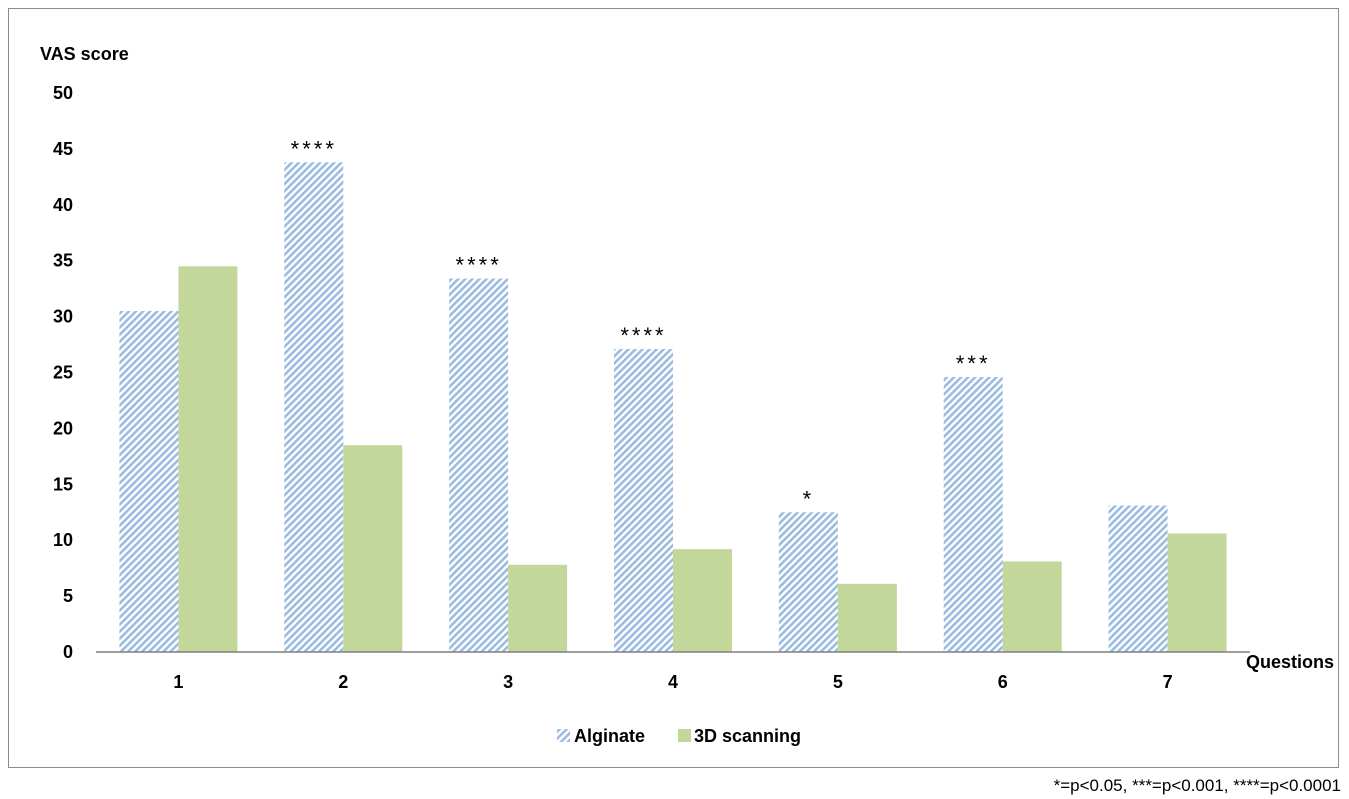 The width and height of the screenshot is (1349, 799). I want to click on bar-alginate-q2, so click(314, 407).